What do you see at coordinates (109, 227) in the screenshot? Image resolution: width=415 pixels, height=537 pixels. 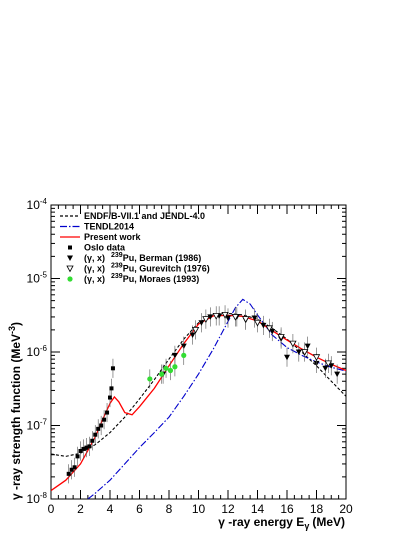 I see `legend-entry: TENDL2014` at bounding box center [109, 227].